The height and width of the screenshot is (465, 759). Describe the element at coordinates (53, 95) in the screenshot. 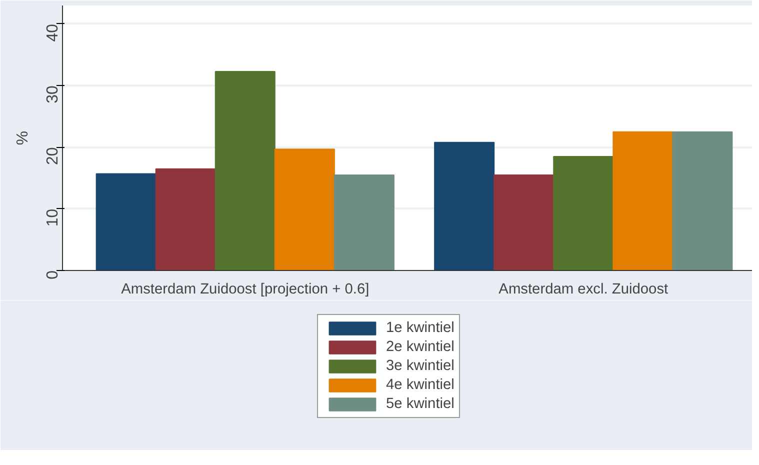

I see `y-tick-label: 30` at that location.